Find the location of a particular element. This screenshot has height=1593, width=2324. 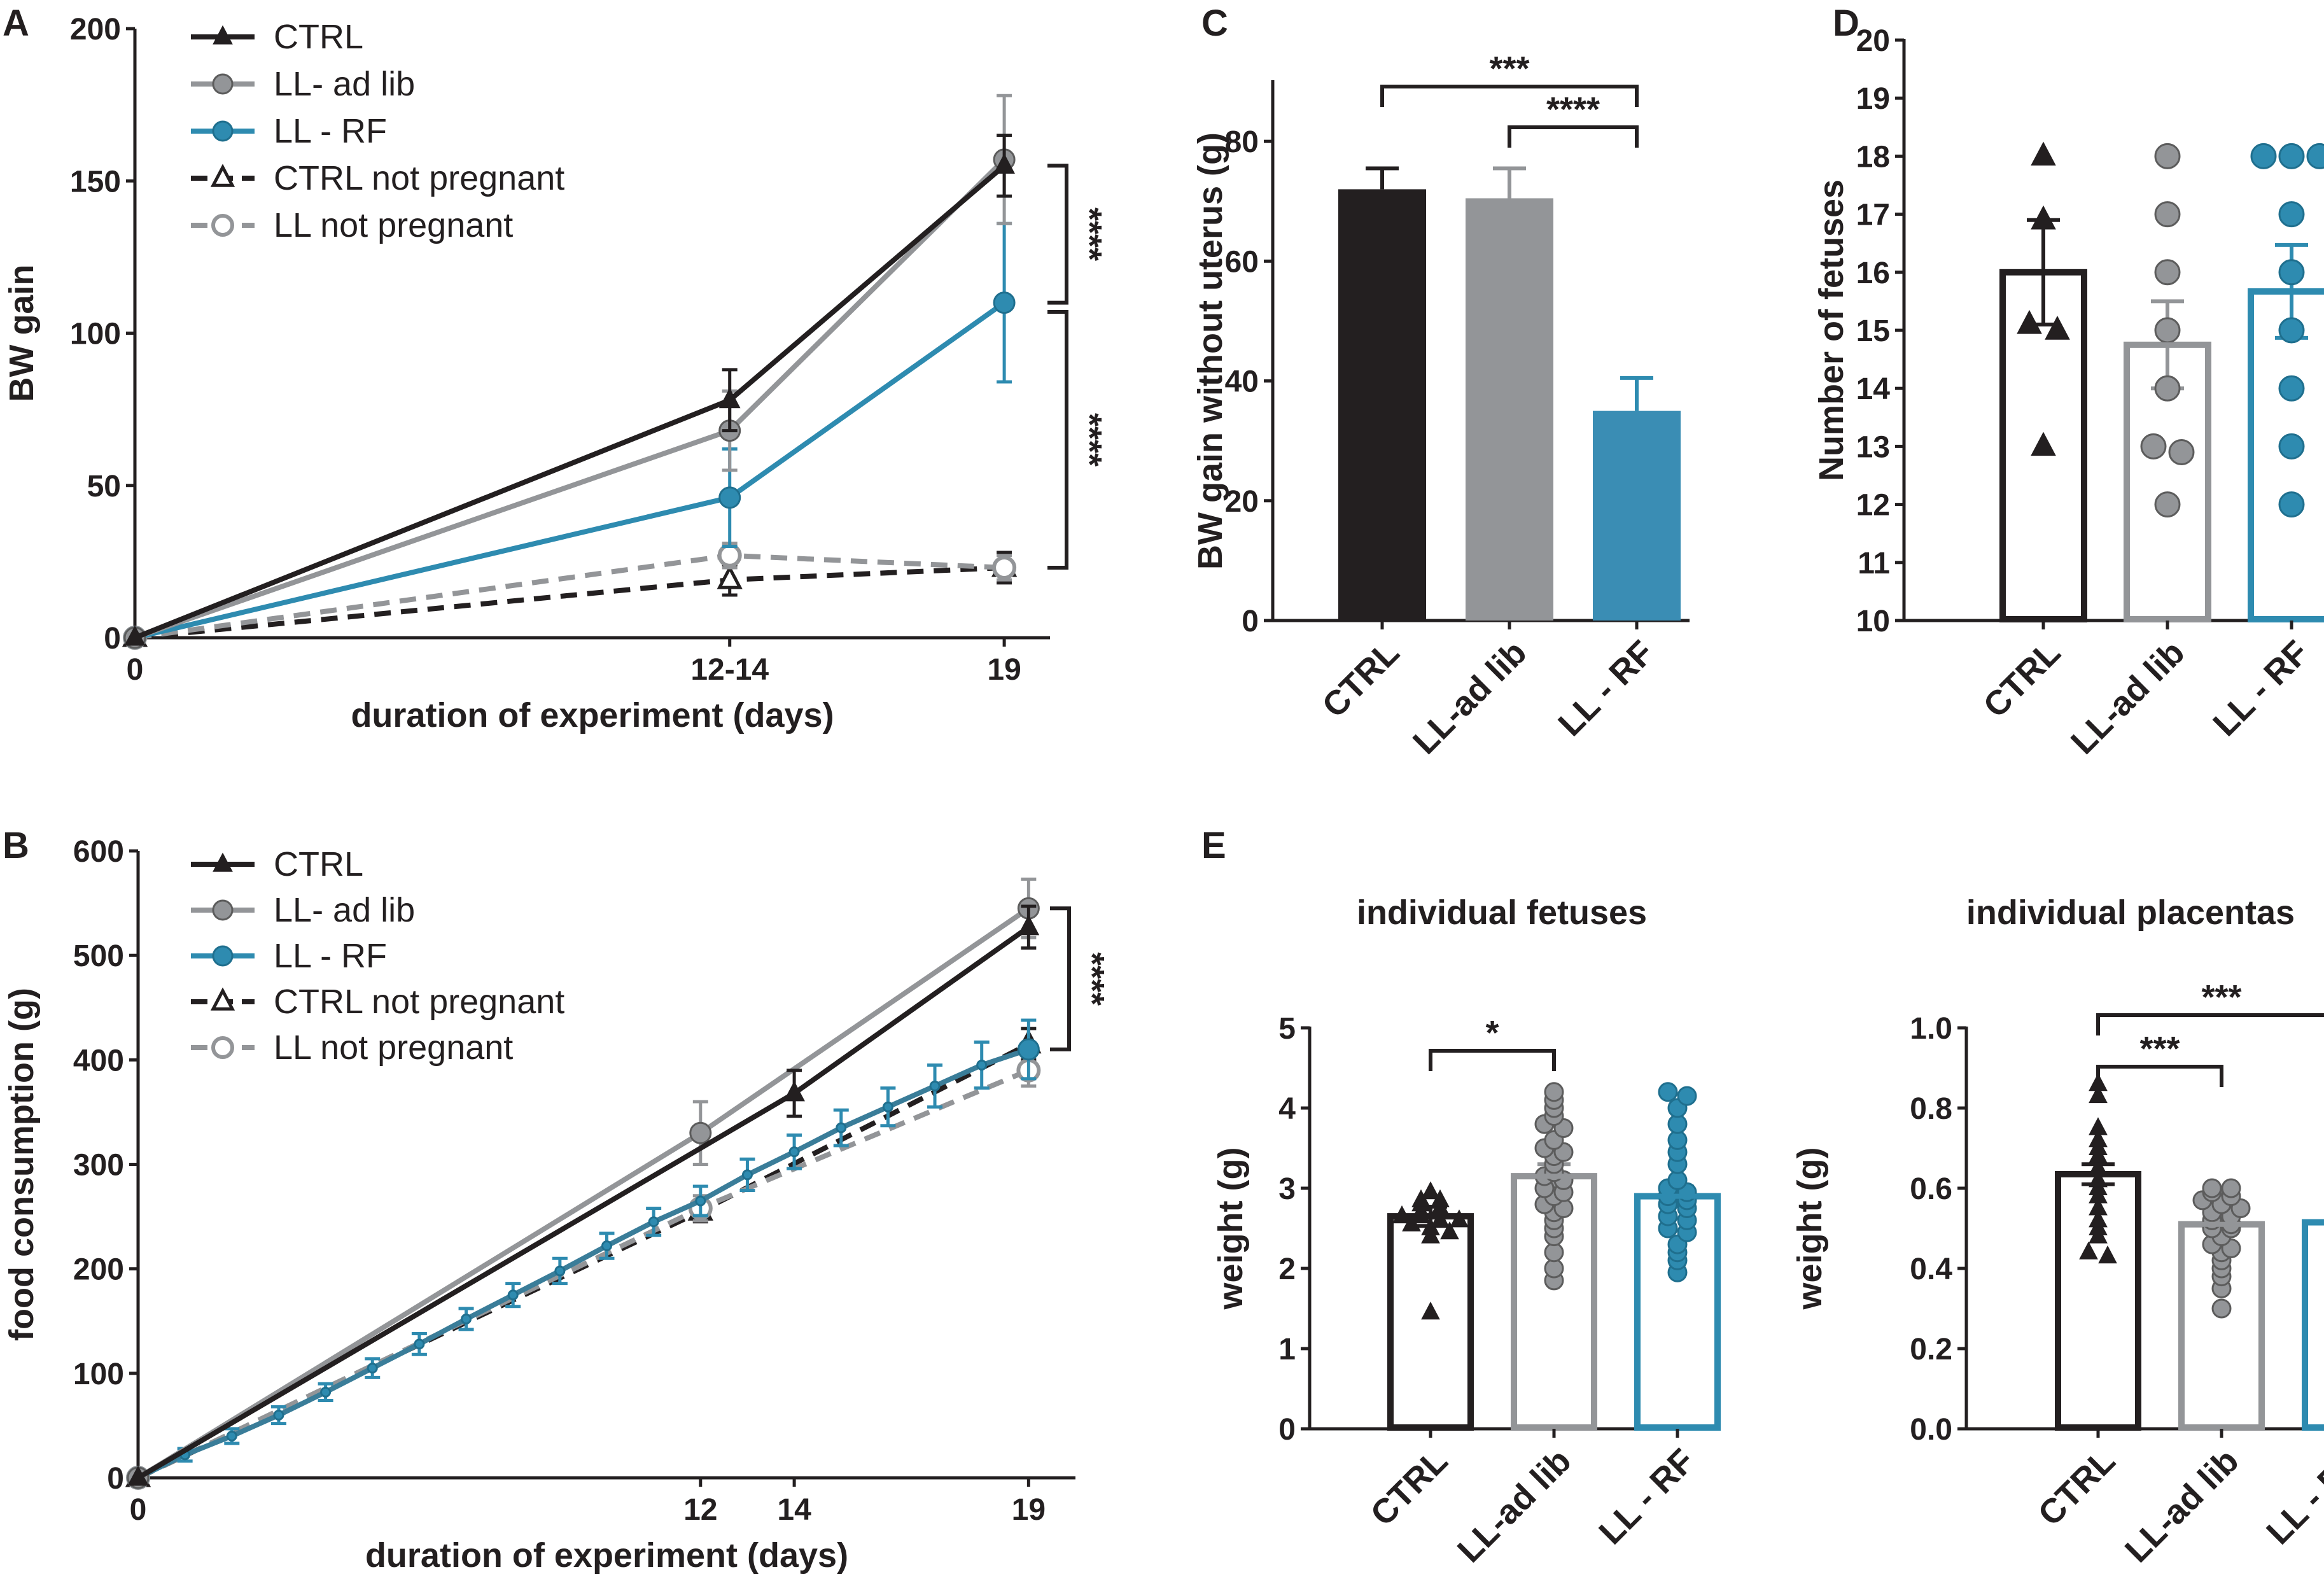

y-tick-label: 600 is located at coordinates (98, 852).